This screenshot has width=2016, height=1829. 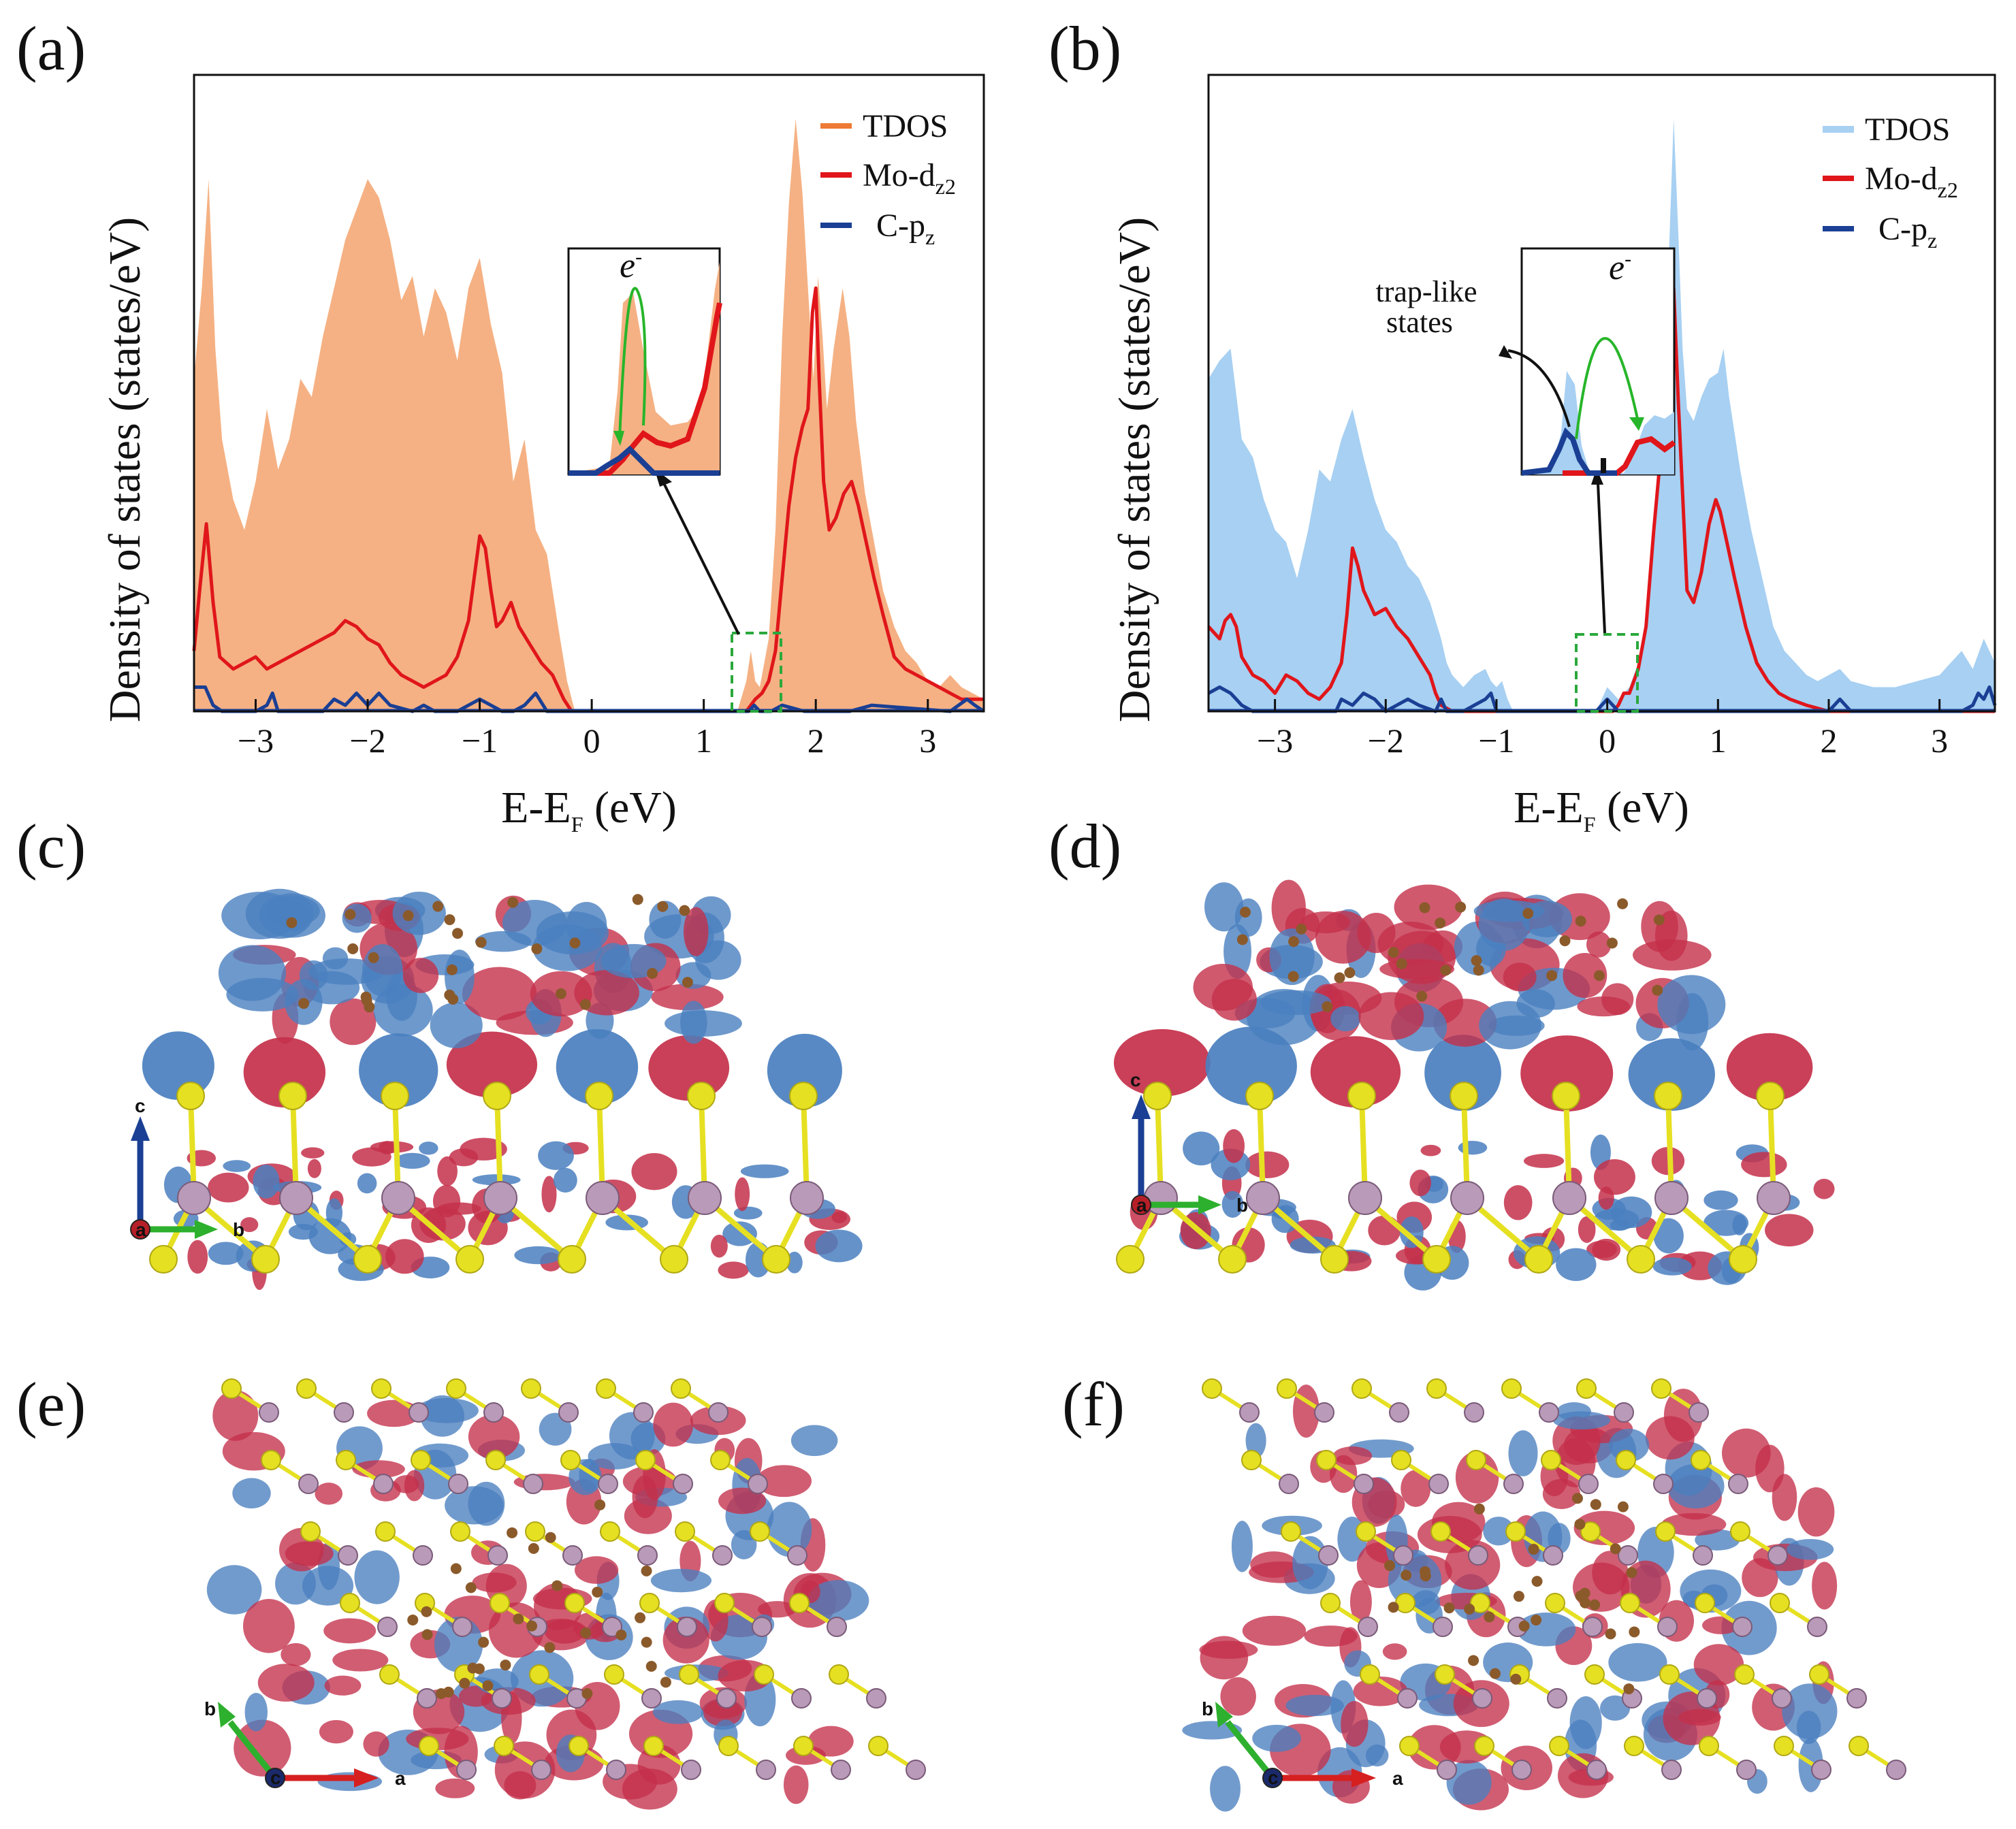 I want to click on legend-a: TDOS Mo-dz2 C-pz, so click(x=888, y=178).